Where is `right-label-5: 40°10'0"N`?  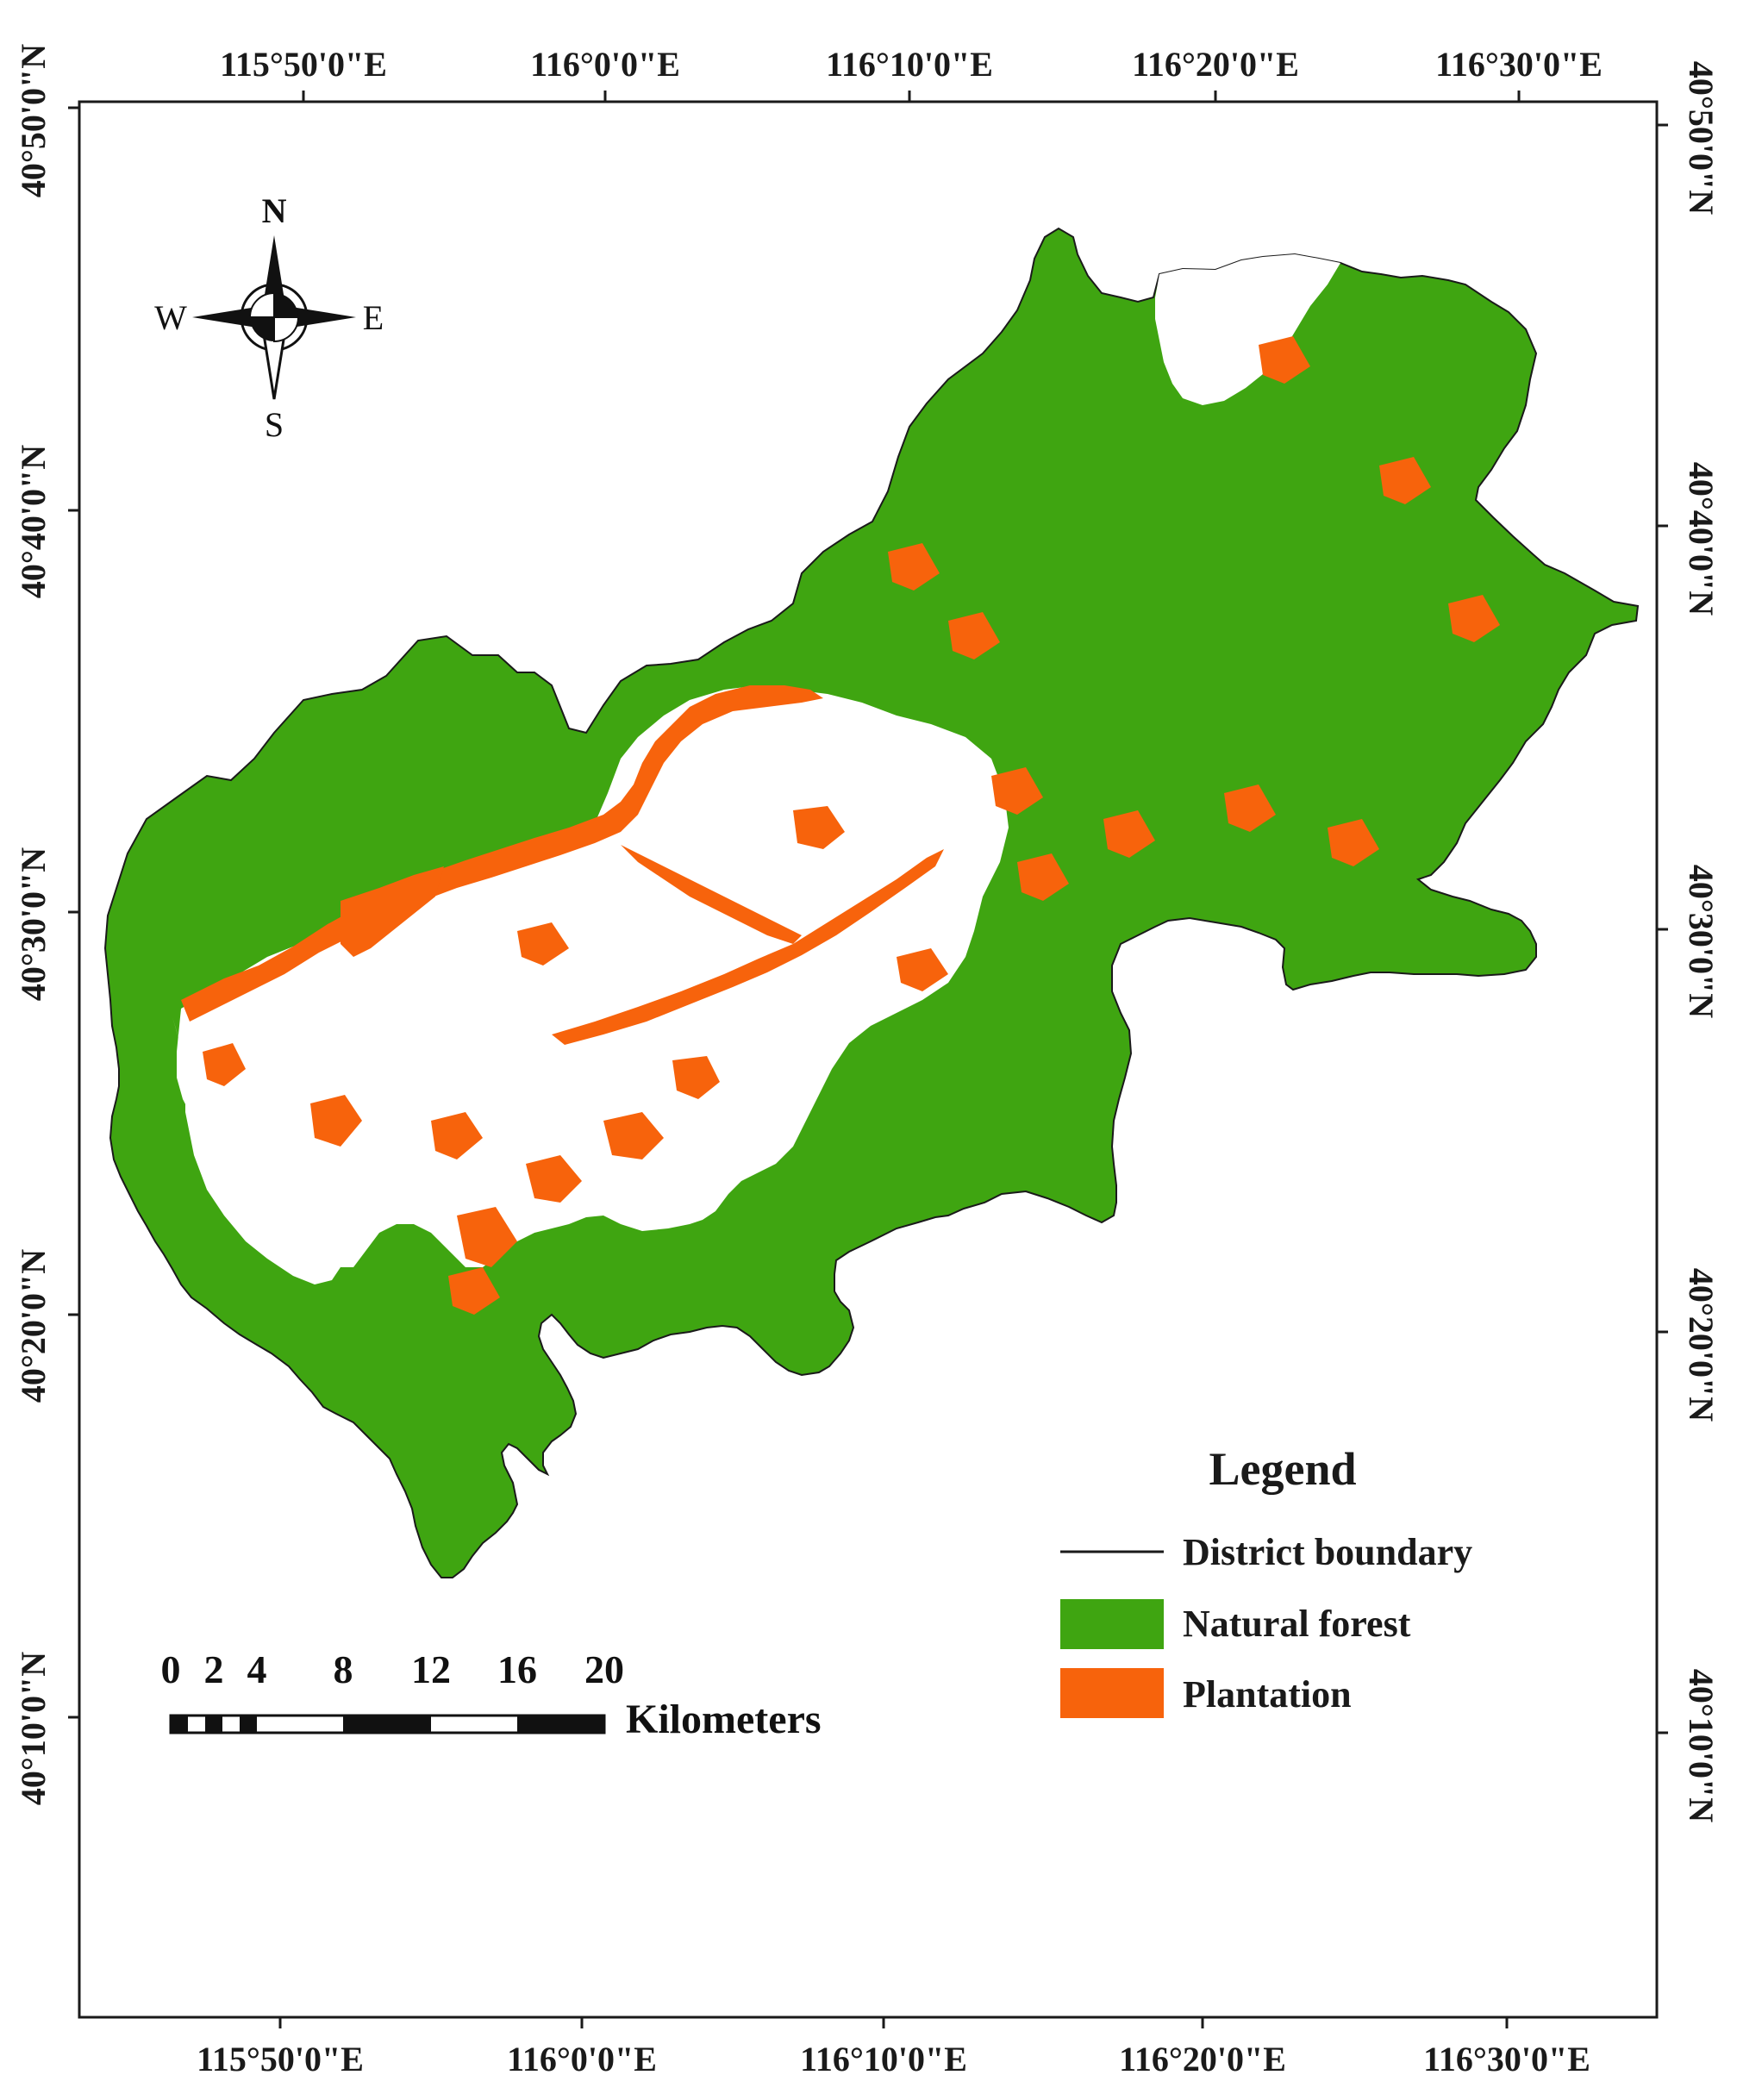
right-label-5: 40°10'0"N is located at coordinates (1701, 1745).